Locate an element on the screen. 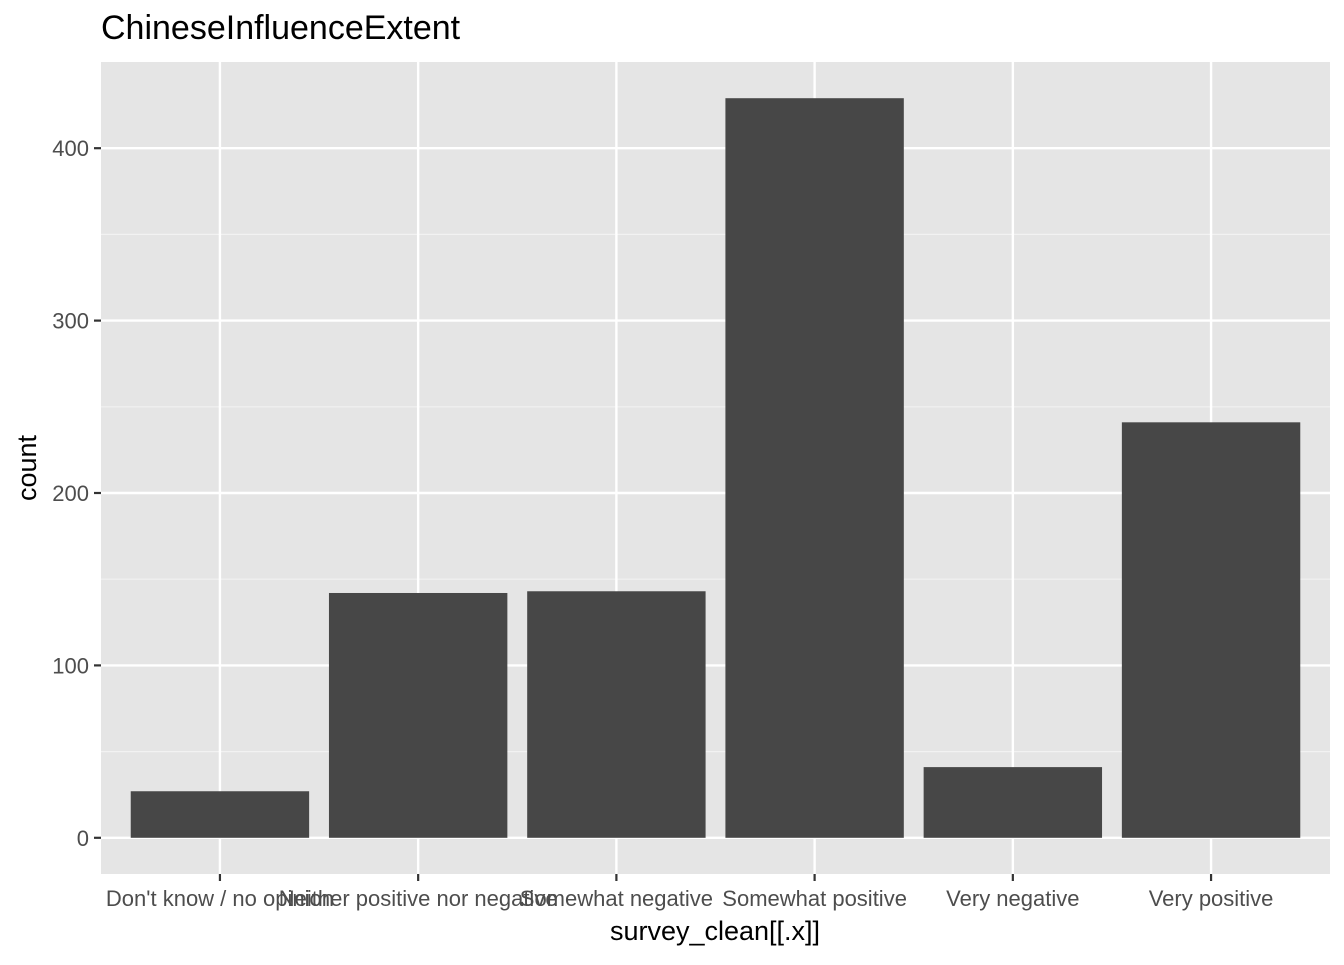  x-tick-label: Very positive is located at coordinates (1211, 898).